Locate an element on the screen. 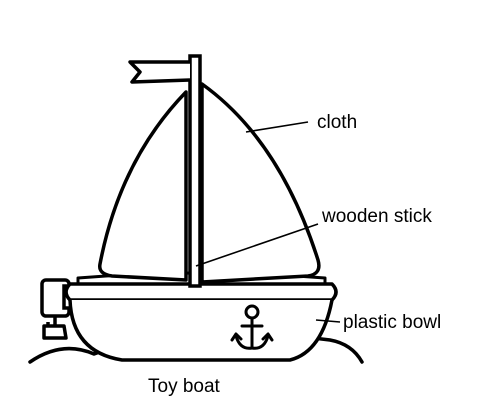  anchor-icon is located at coordinates (252, 327).